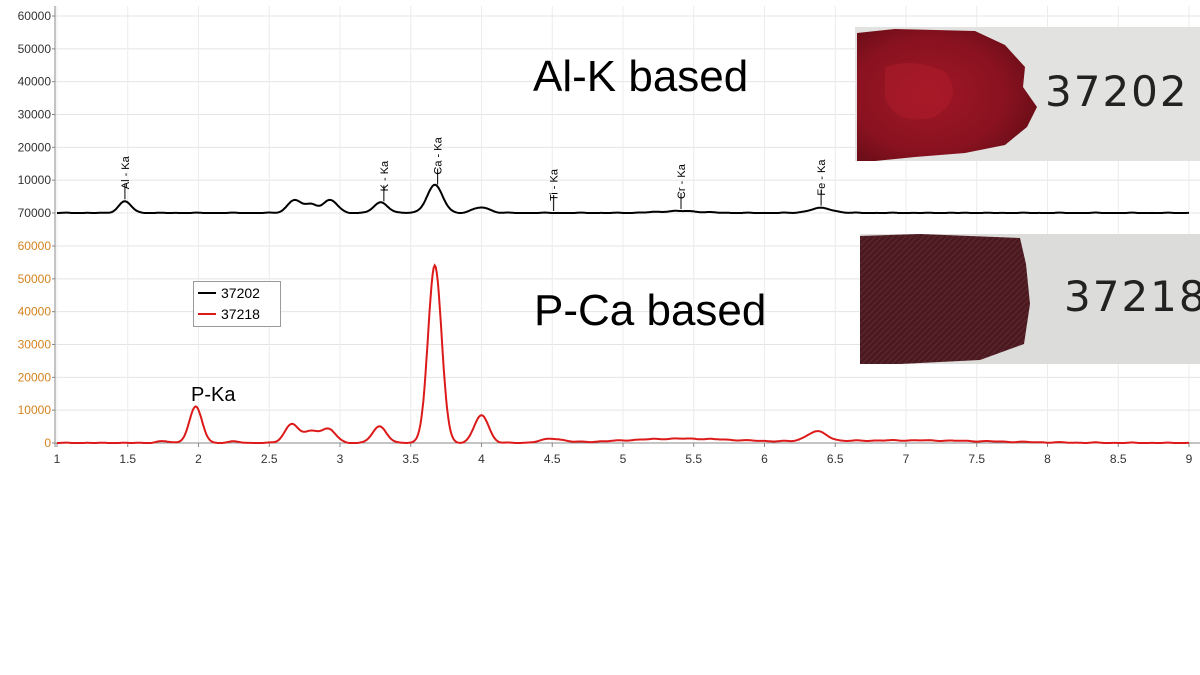 This screenshot has width=1200, height=675. Describe the element at coordinates (1117, 91) in the screenshot. I see `photo-label: 37202` at that location.